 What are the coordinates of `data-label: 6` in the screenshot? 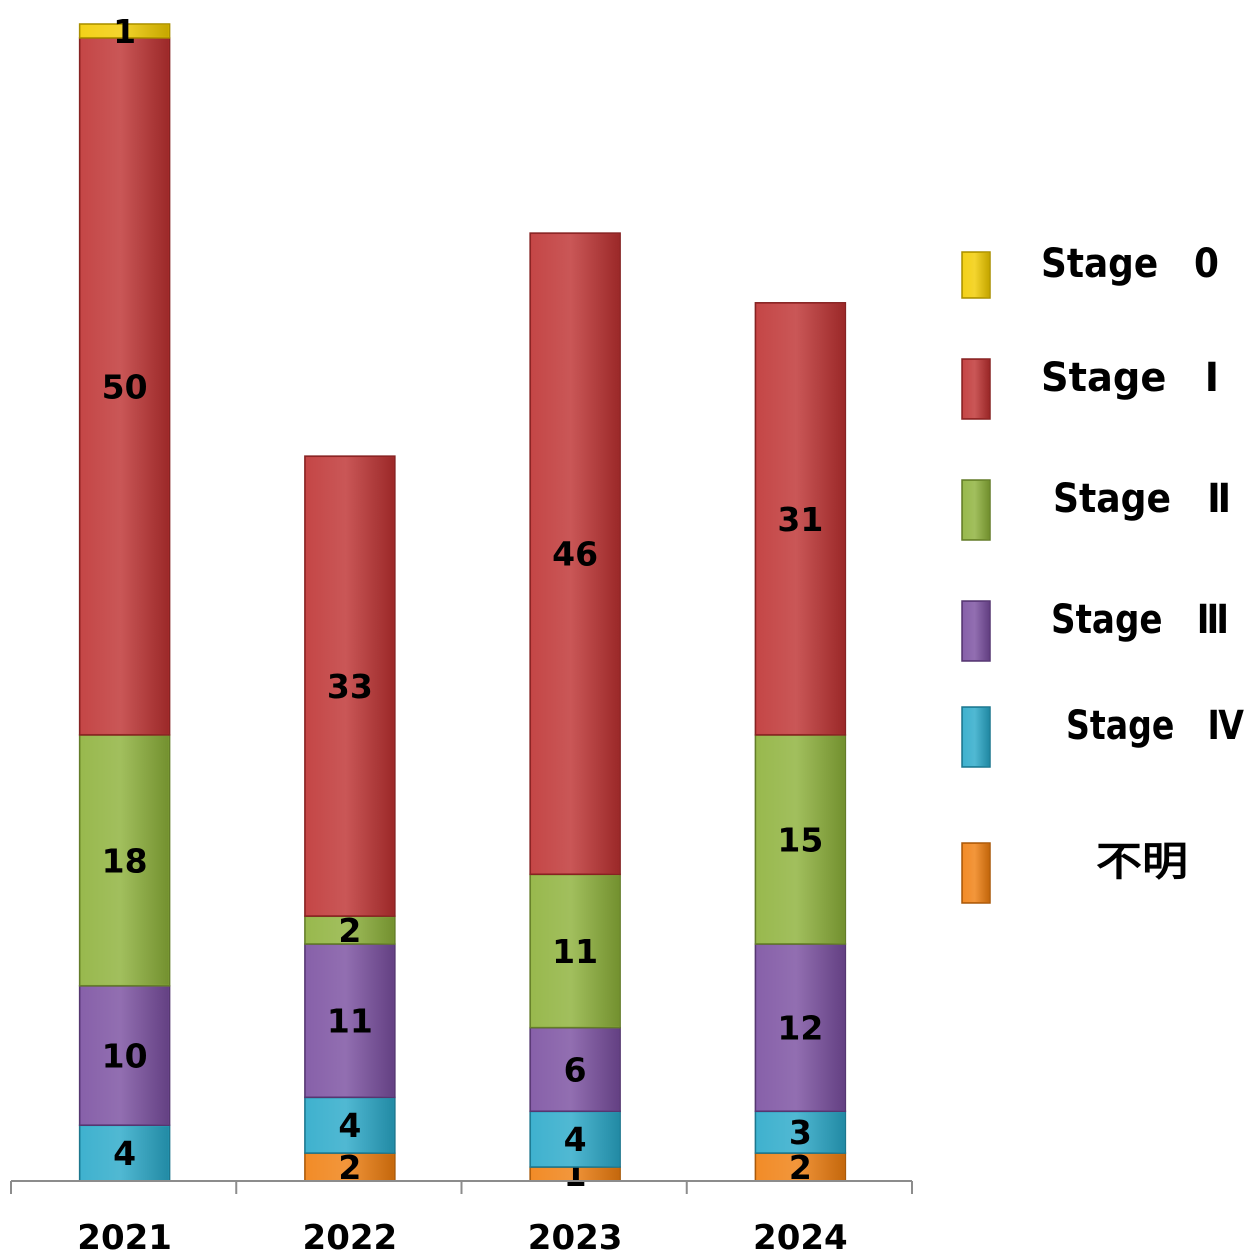 It's located at (575, 1069).